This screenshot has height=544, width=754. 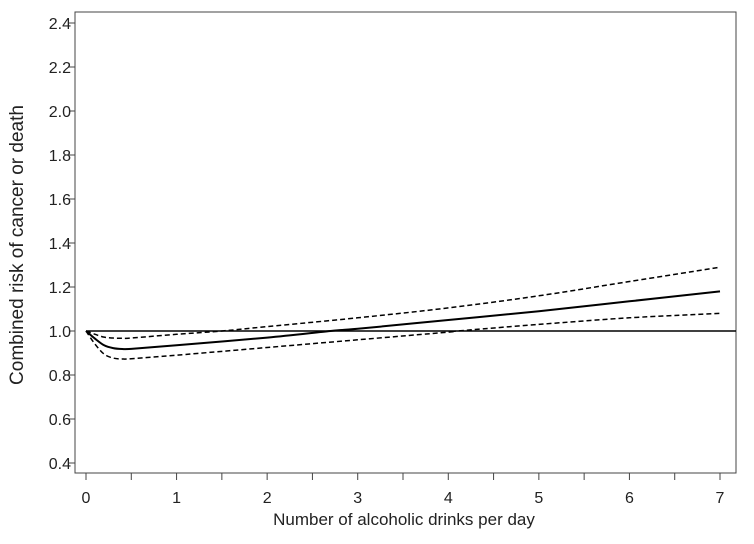 I want to click on x-tick-label: 5, so click(x=538, y=498).